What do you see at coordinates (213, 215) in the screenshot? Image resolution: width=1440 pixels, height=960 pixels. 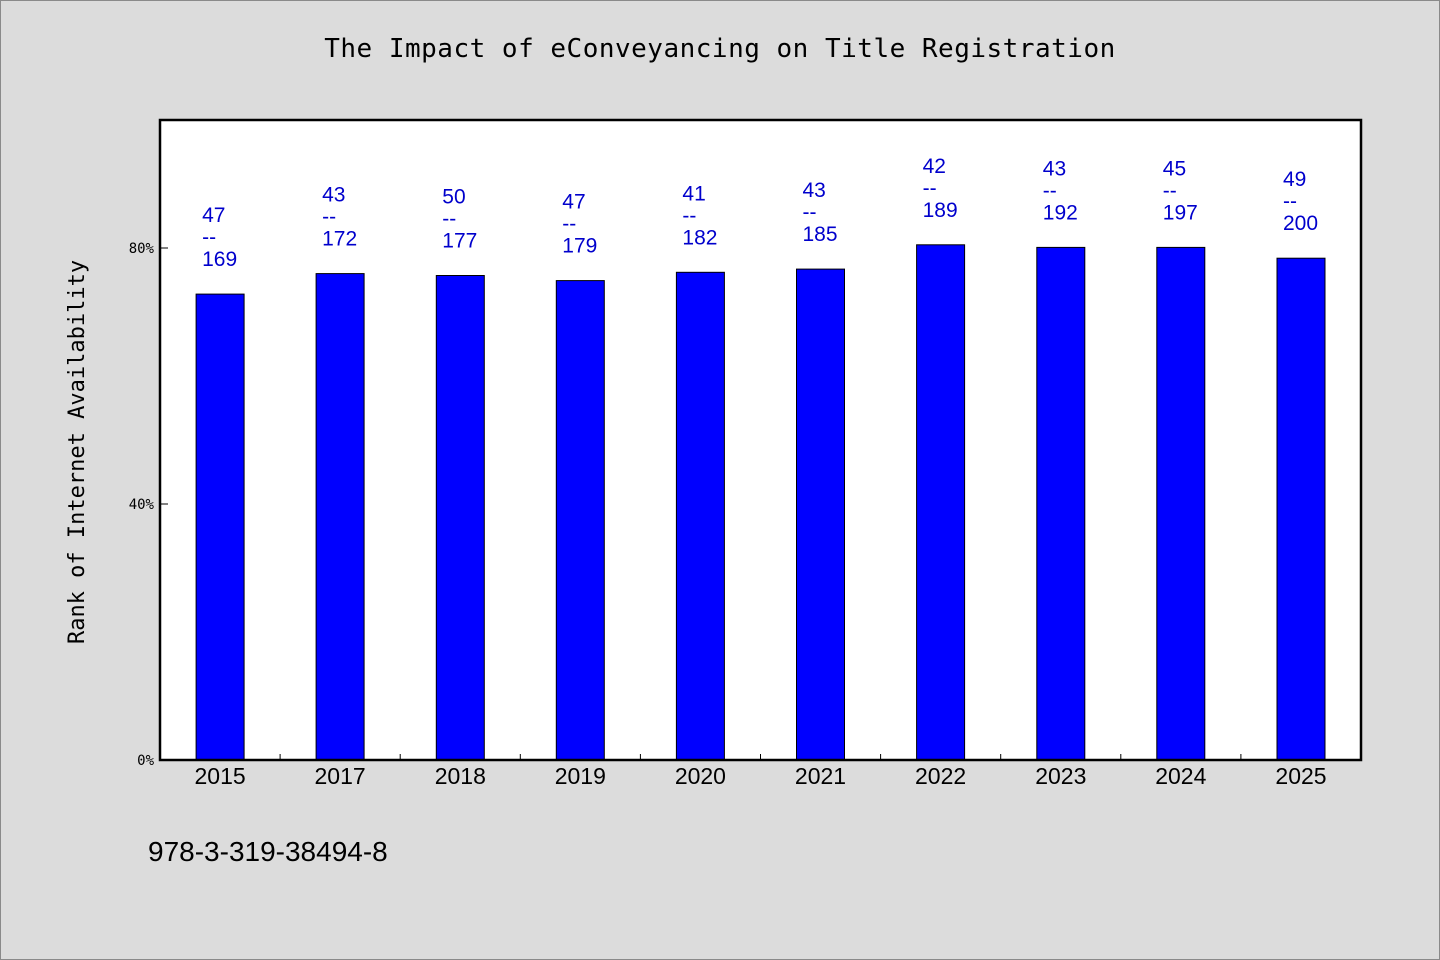 I see `bar-label-top-2015: 47` at bounding box center [213, 215].